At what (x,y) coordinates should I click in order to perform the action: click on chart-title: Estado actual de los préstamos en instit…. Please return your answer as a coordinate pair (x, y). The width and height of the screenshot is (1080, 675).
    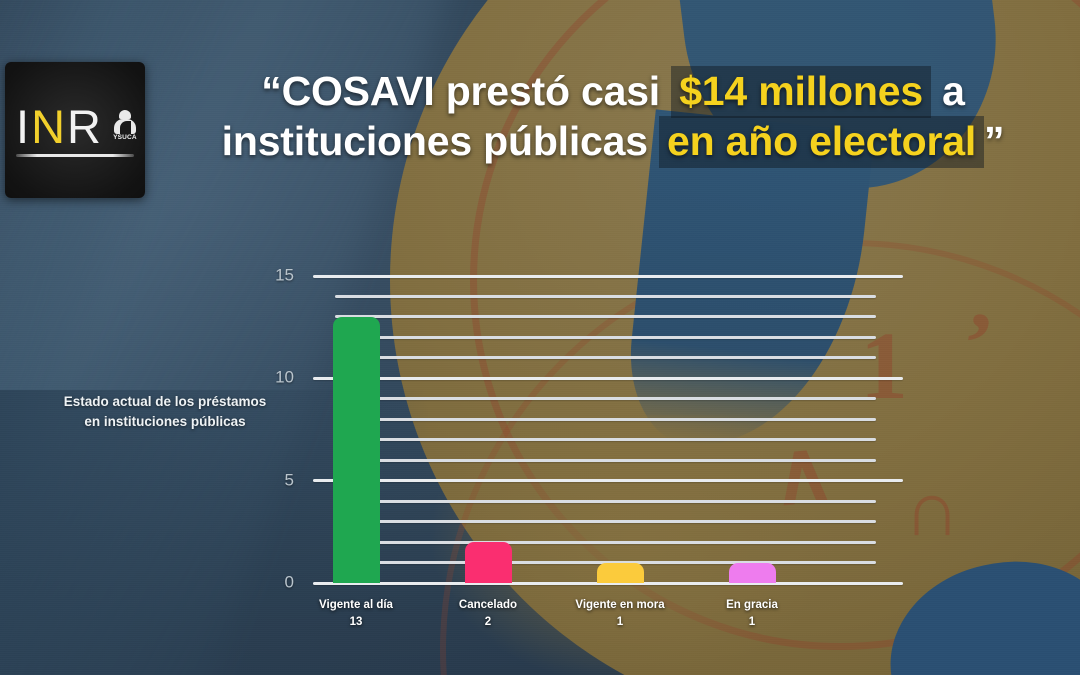
    Looking at the image, I should click on (165, 411).